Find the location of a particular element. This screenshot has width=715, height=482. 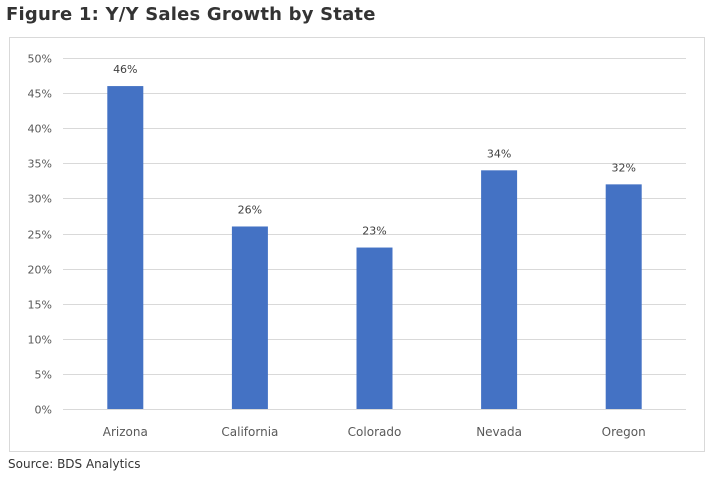

bar-colorado is located at coordinates (374, 328).